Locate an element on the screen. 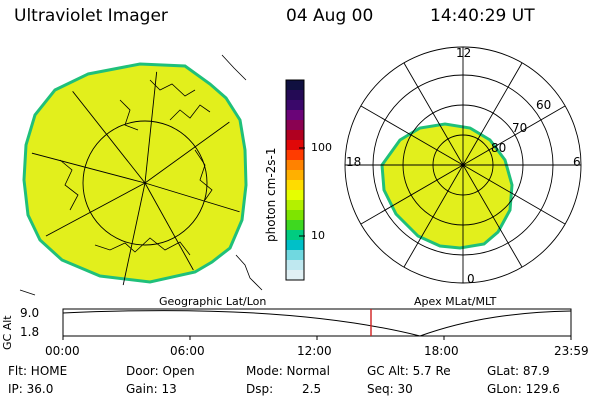 This screenshot has height=400, width=600. status-door: Door: Open is located at coordinates (160, 371).